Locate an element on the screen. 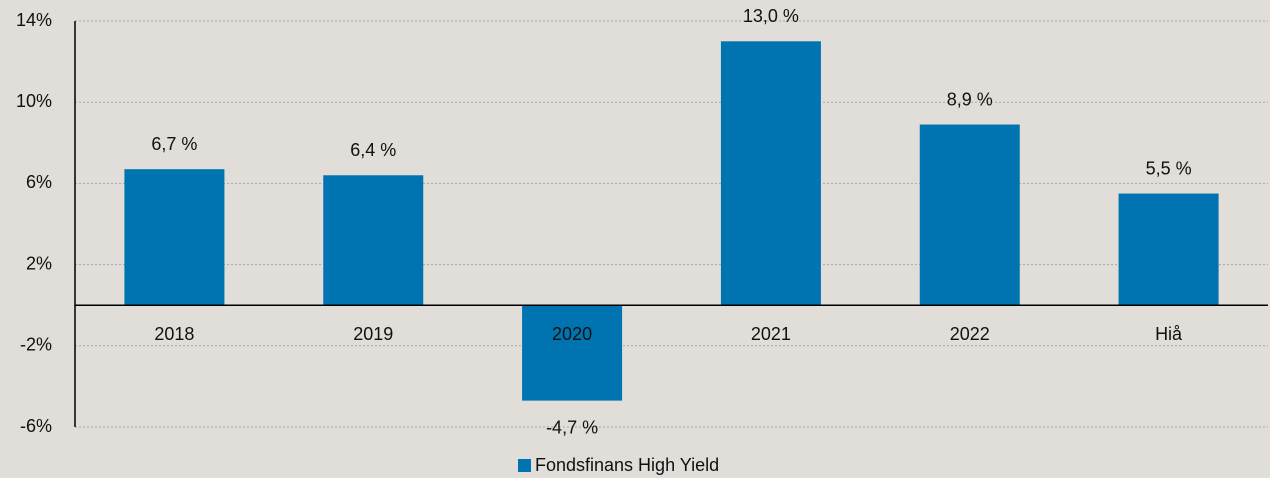 This screenshot has width=1270, height=478. y-tick-label: 10% is located at coordinates (34, 101).